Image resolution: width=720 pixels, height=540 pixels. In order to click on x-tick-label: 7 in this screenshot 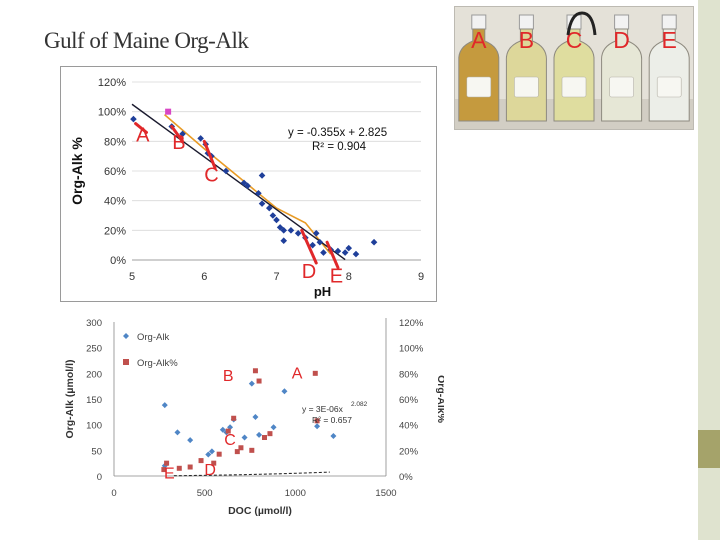, I will do `click(276, 277)`.